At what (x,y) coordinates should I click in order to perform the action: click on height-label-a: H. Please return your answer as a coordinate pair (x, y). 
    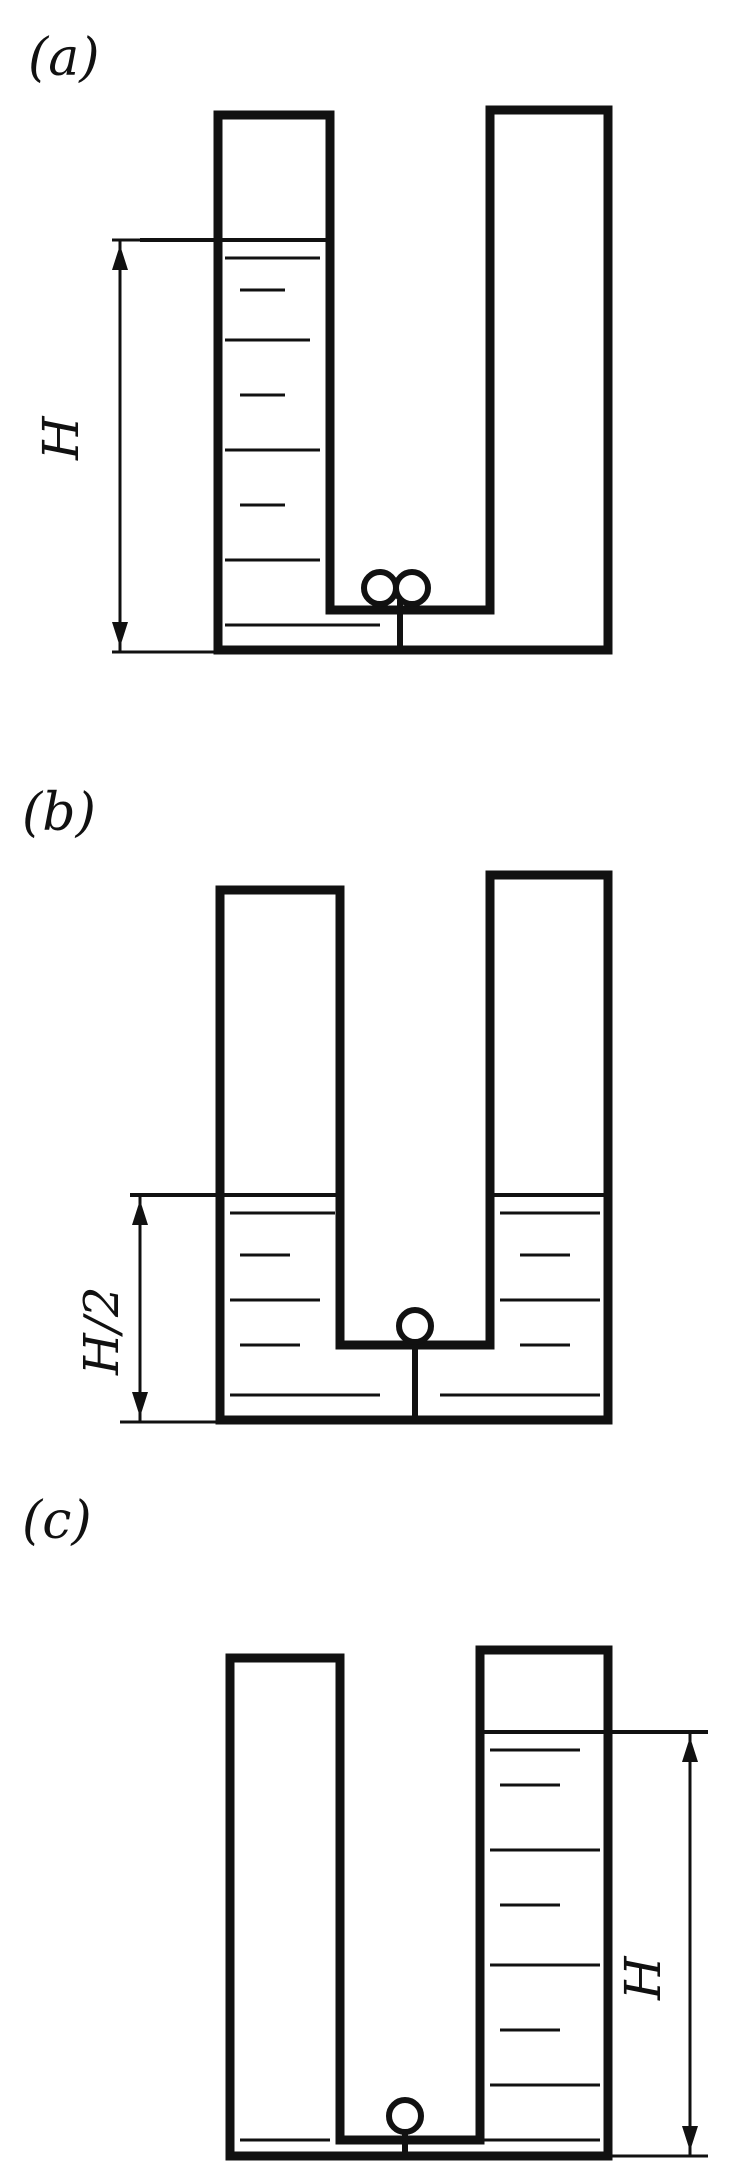
    Looking at the image, I should click on (61, 438).